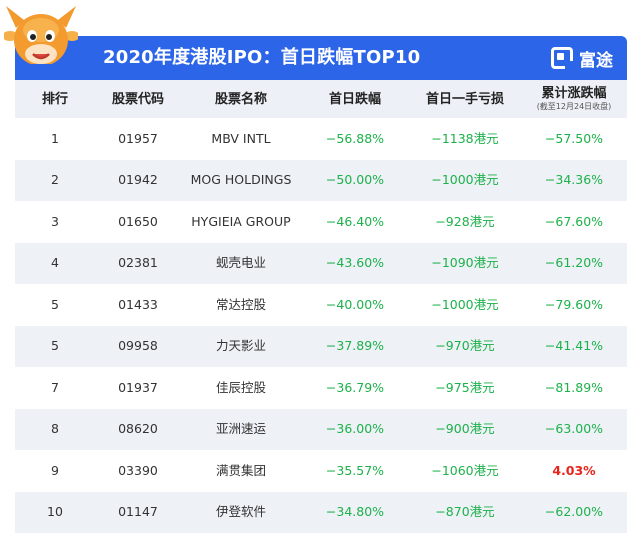  I want to click on table-row: 5 01433 常达控股 −40.00% −1000港元 −79.60%, so click(321, 305).